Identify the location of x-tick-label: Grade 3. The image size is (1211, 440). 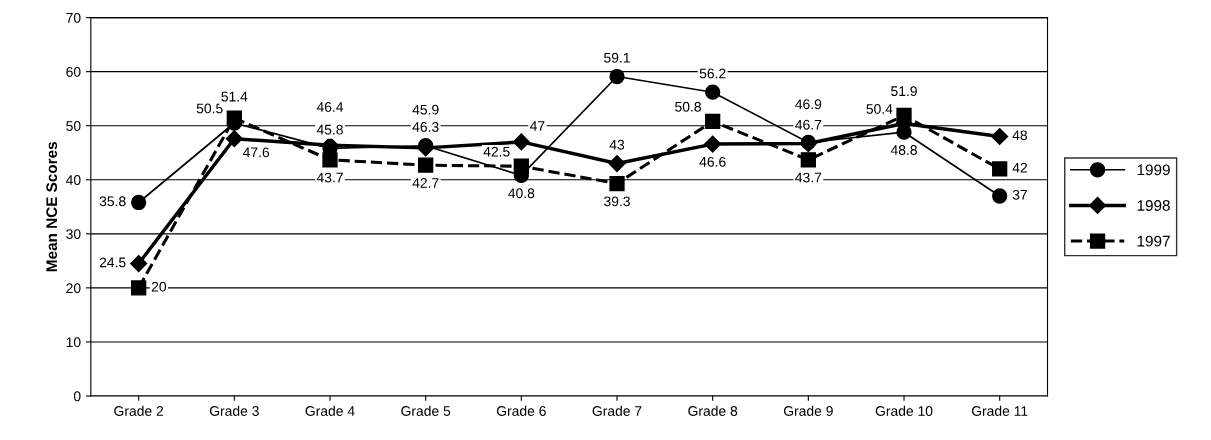
(234, 410).